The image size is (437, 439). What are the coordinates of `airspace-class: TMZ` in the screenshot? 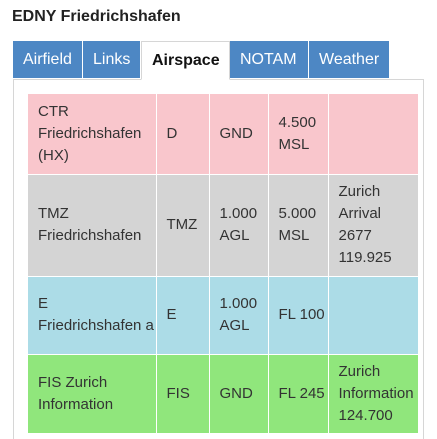 It's located at (183, 225).